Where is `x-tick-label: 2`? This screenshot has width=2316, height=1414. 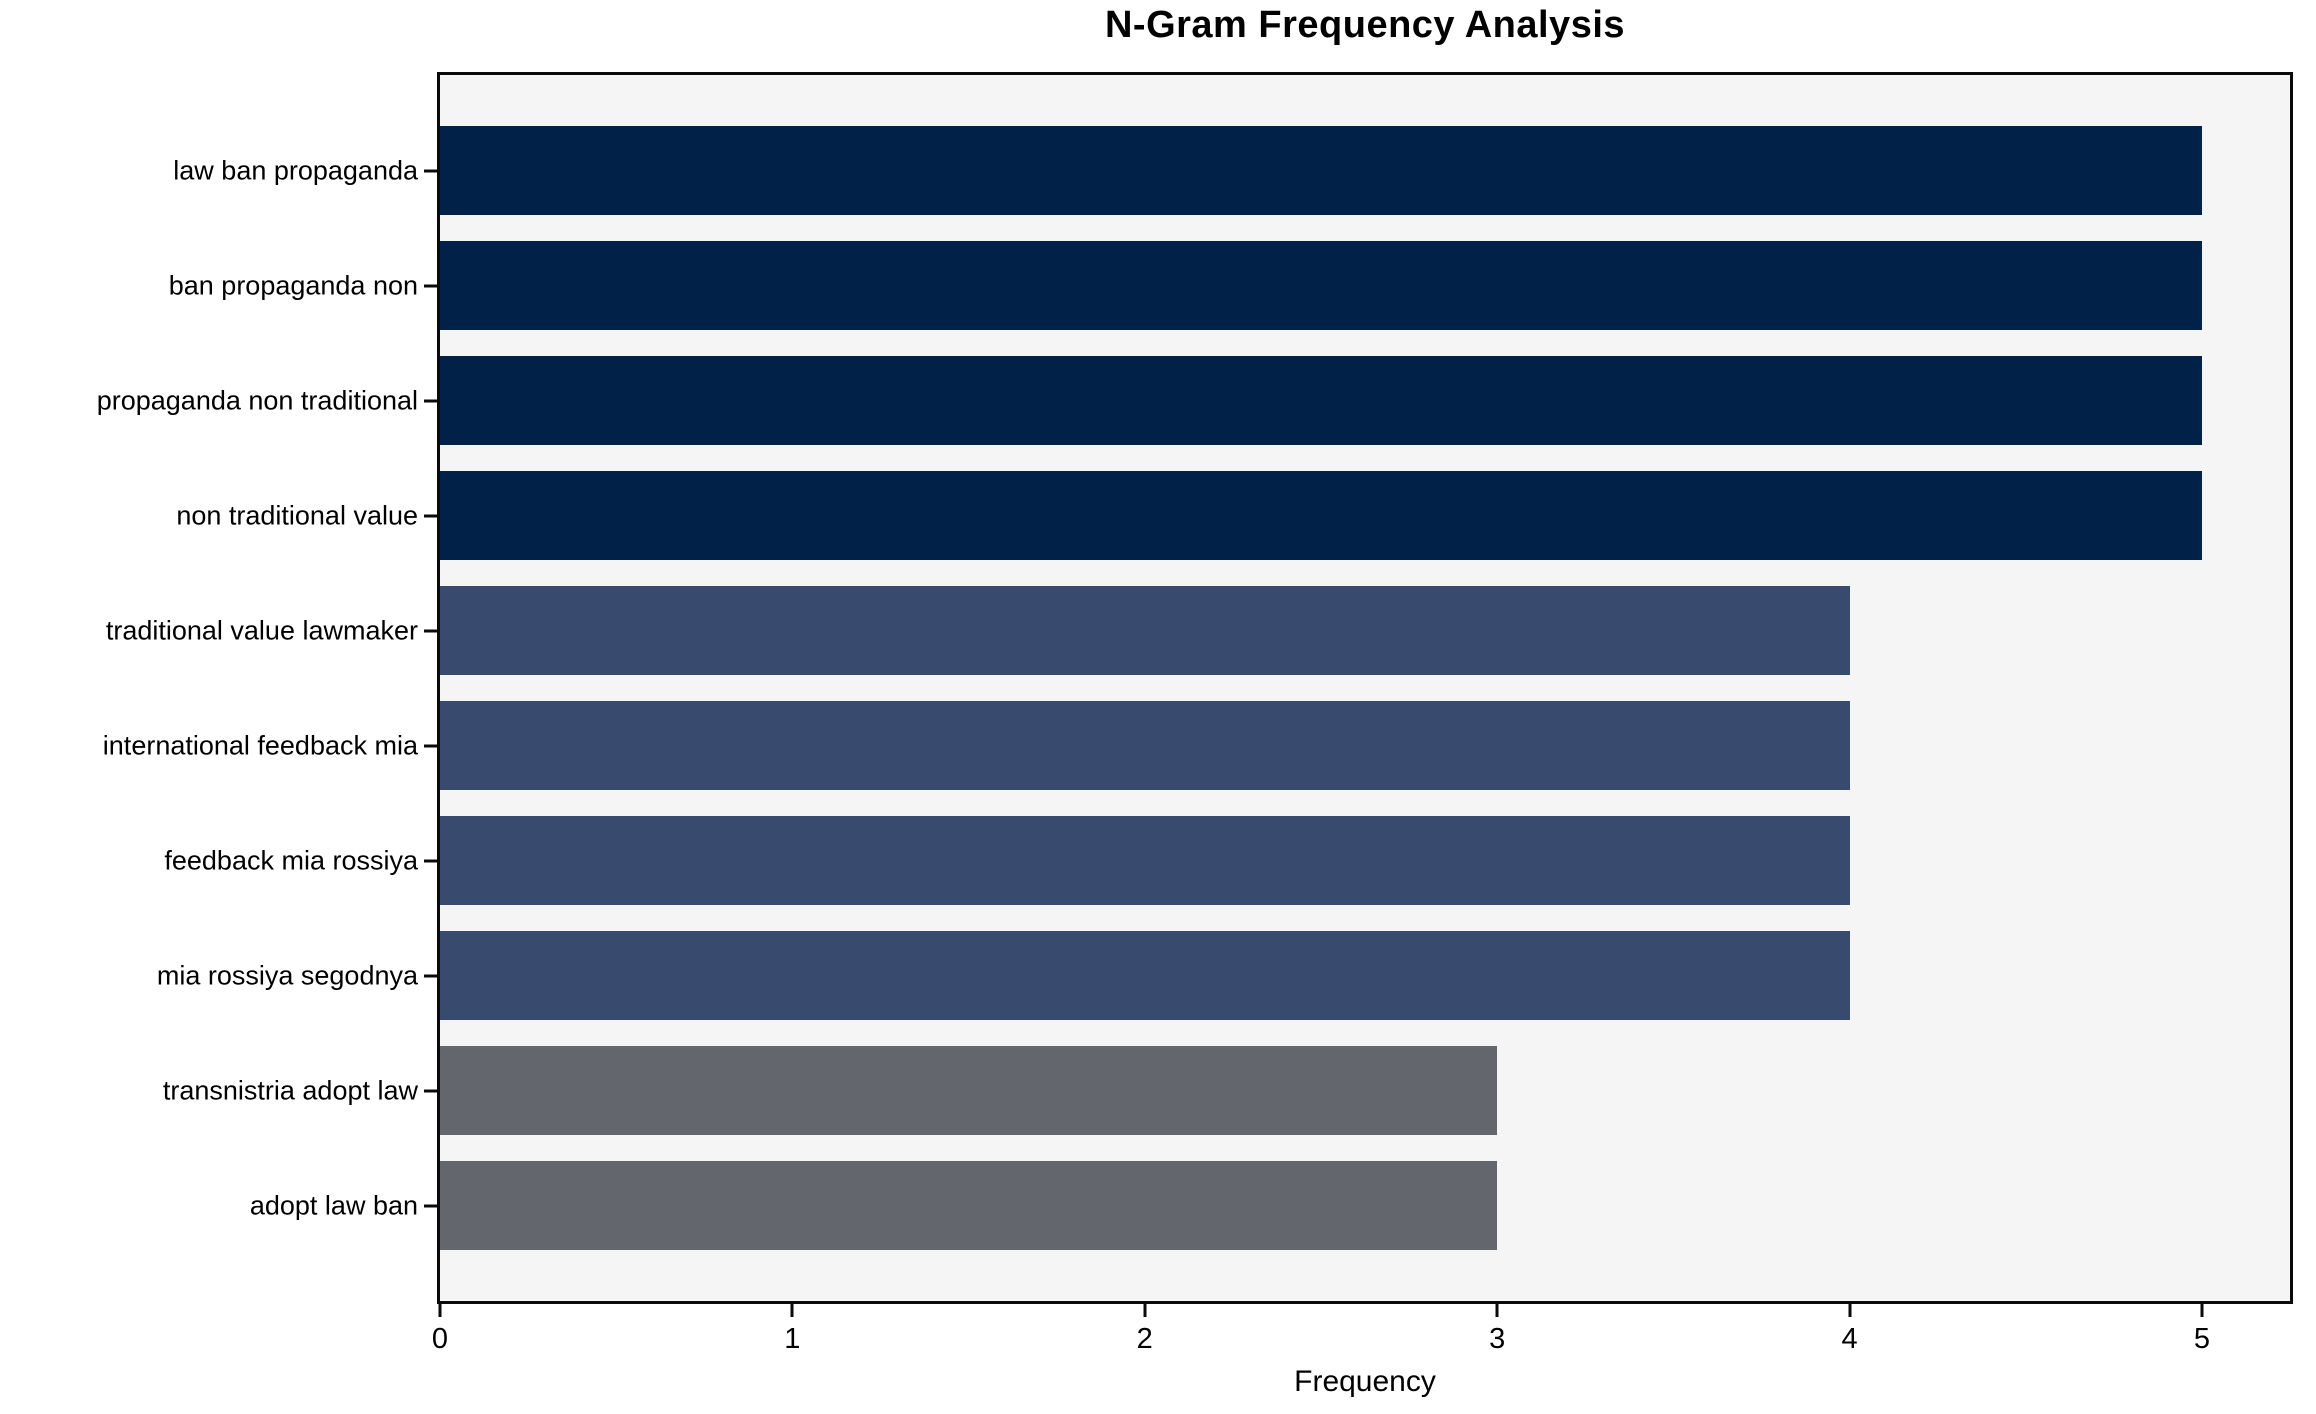 x-tick-label: 2 is located at coordinates (1144, 1339).